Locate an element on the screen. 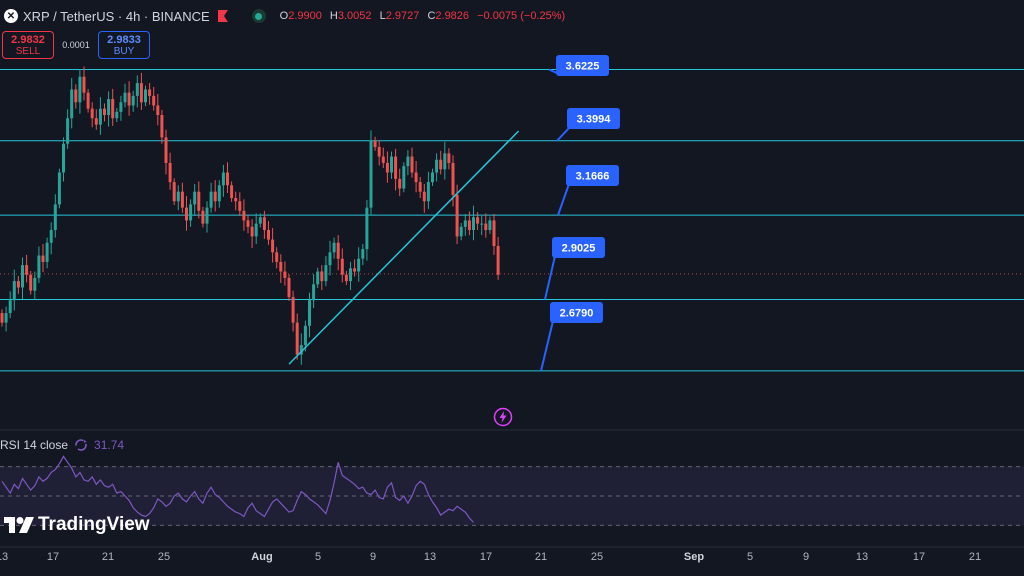  price-callout-label: 3.1666 is located at coordinates (593, 177).